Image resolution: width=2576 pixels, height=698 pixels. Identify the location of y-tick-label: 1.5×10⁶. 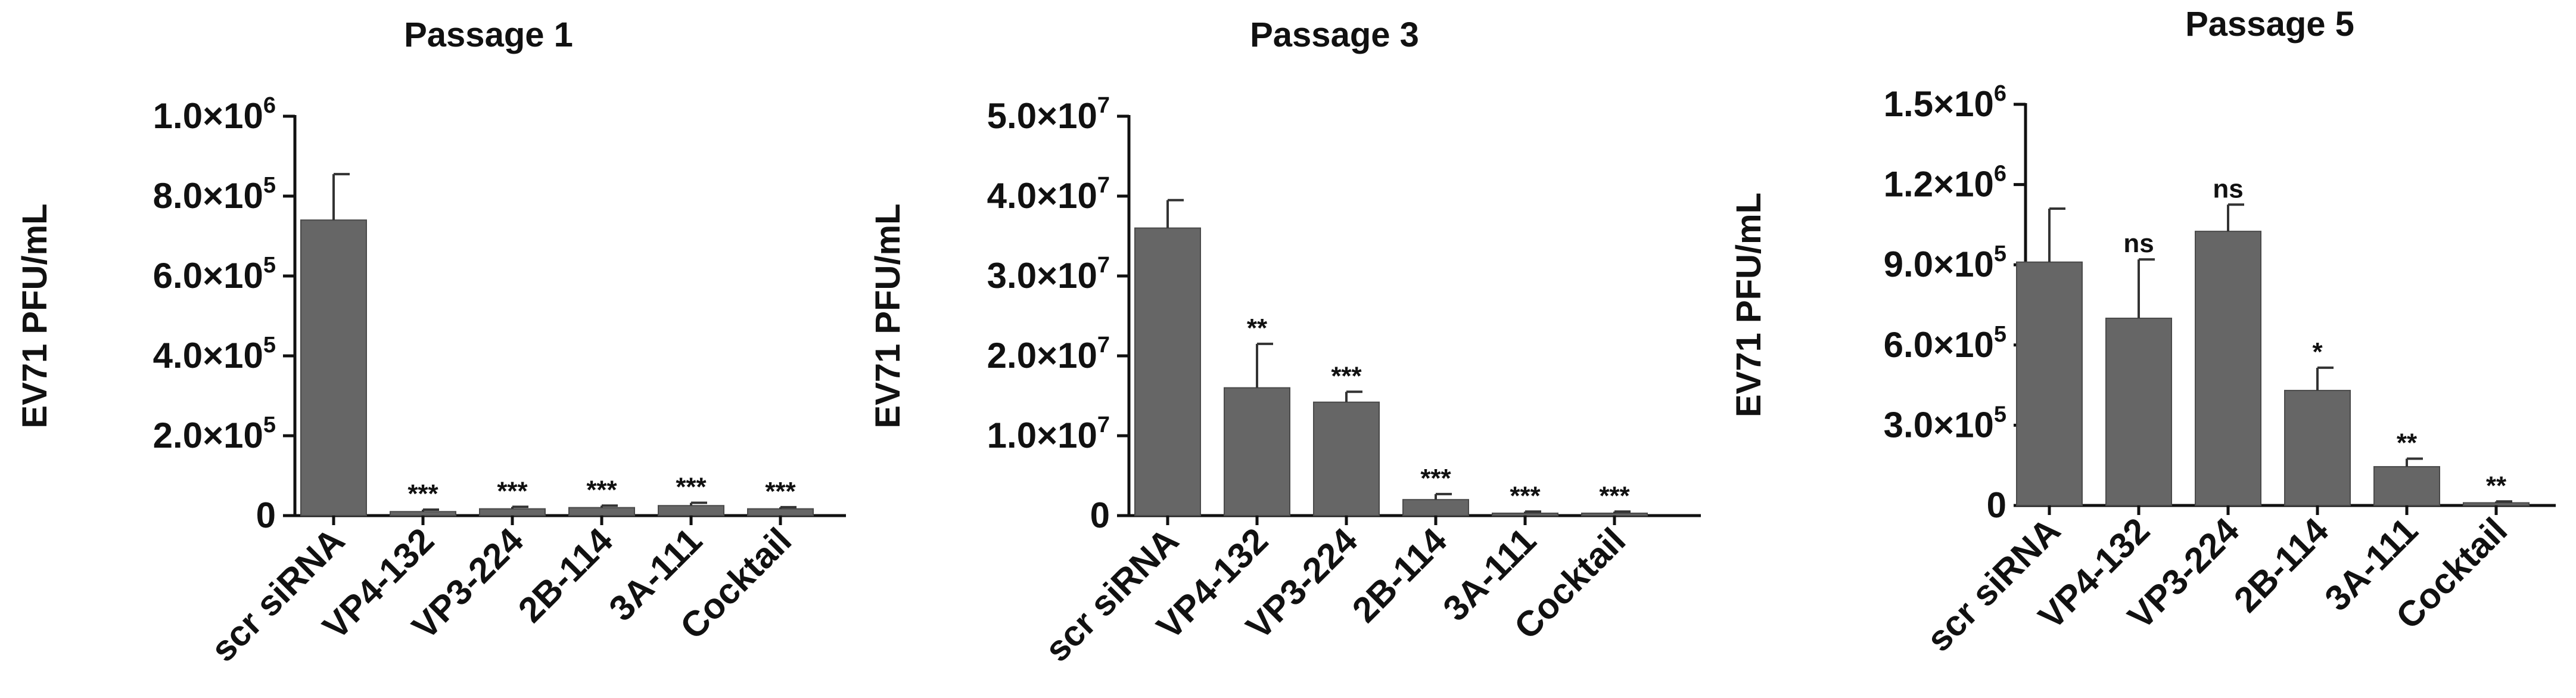
(1945, 103).